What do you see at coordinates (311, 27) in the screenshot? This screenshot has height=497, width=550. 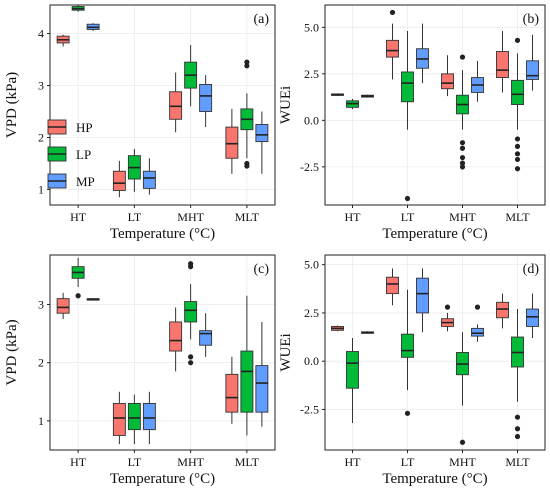 I see `y-tick-label: 5.0` at bounding box center [311, 27].